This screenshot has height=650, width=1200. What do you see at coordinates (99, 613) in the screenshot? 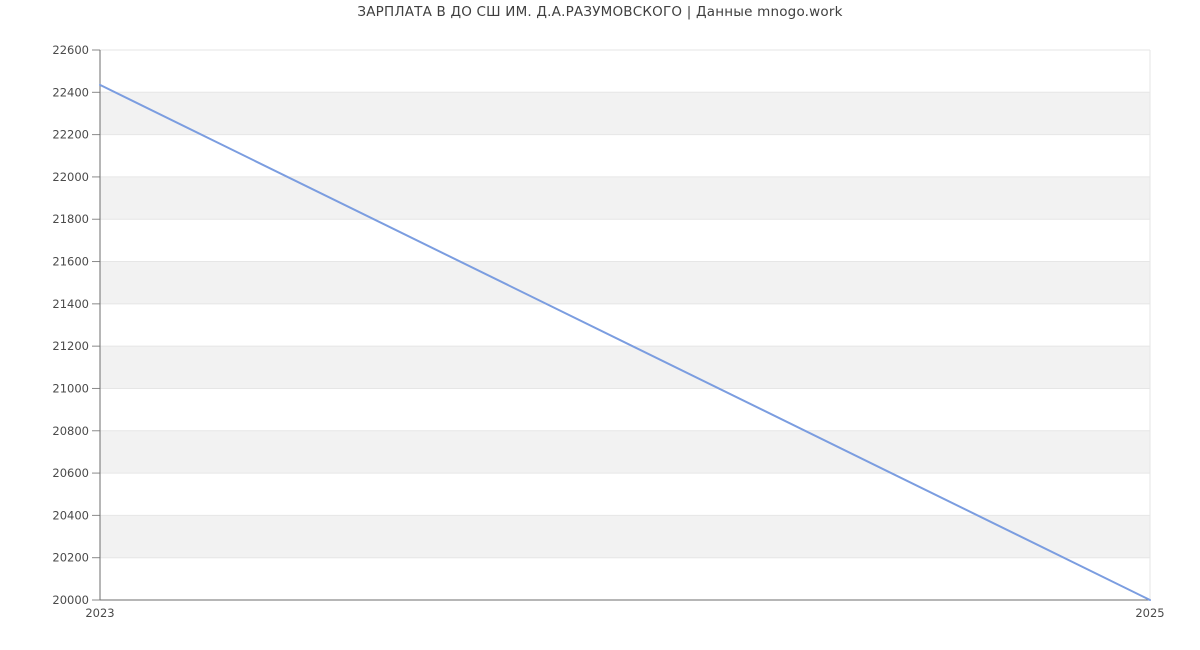
I see `x-tick-label: 2023` at bounding box center [99, 613].